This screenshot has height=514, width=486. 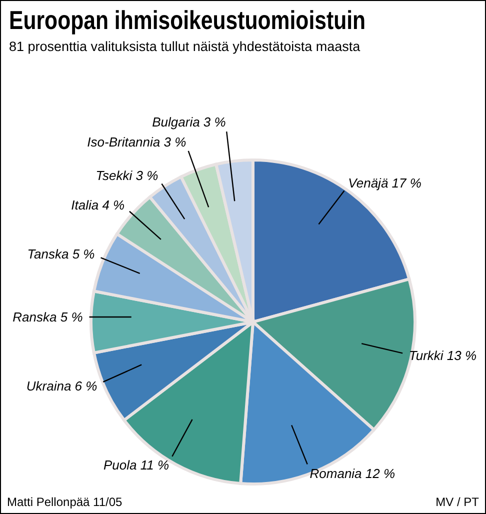 I want to click on slice-label: Puola 11 %, so click(x=137, y=465).